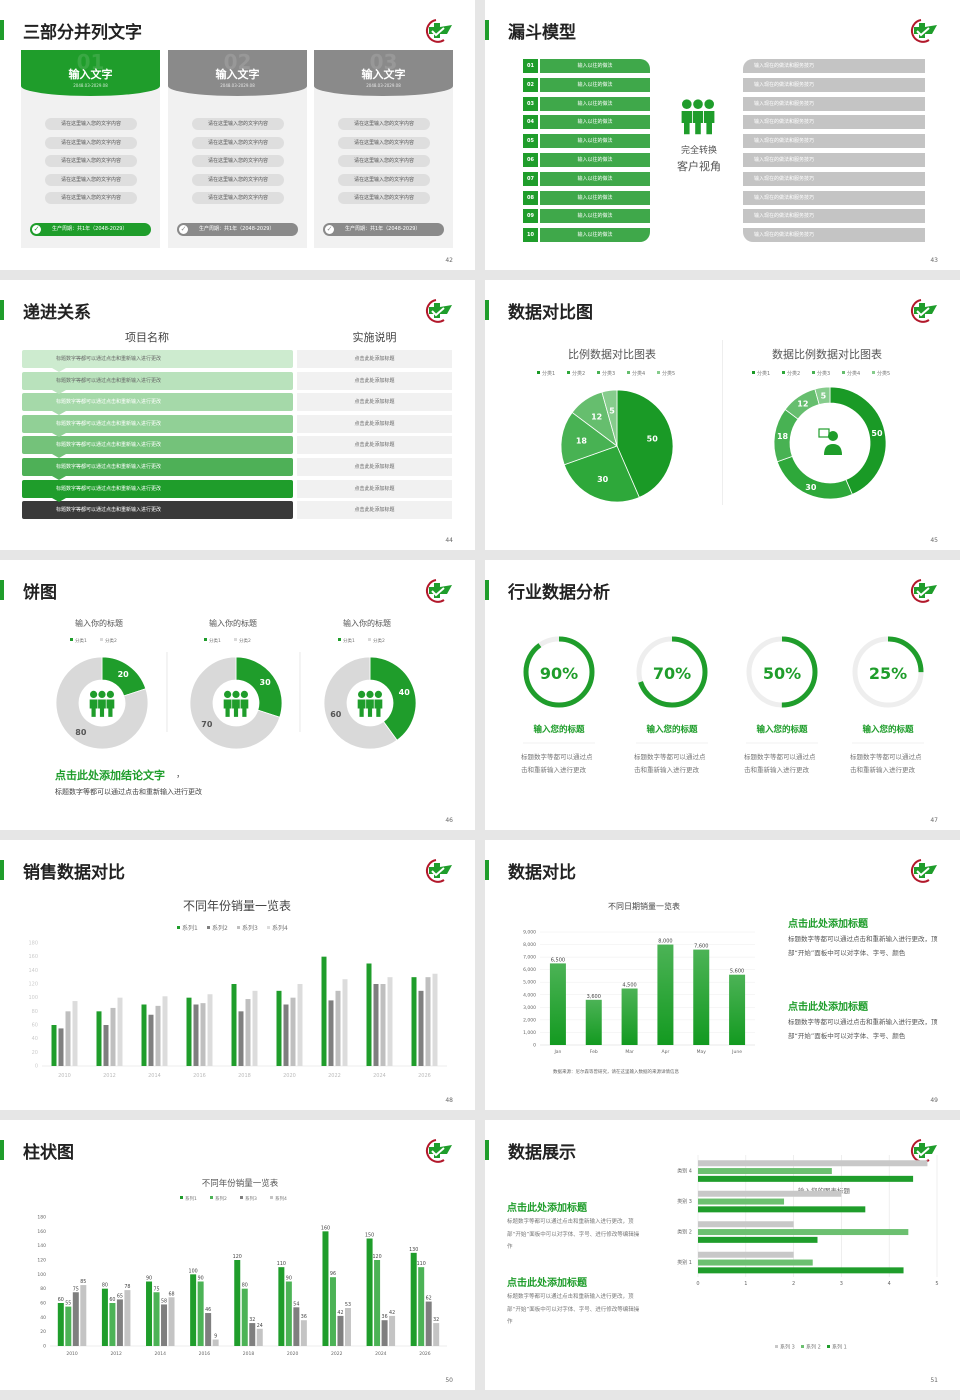 The width and height of the screenshot is (960, 1400). What do you see at coordinates (255, 1028) in the screenshot?
I see `bar-2018-系列4` at bounding box center [255, 1028].